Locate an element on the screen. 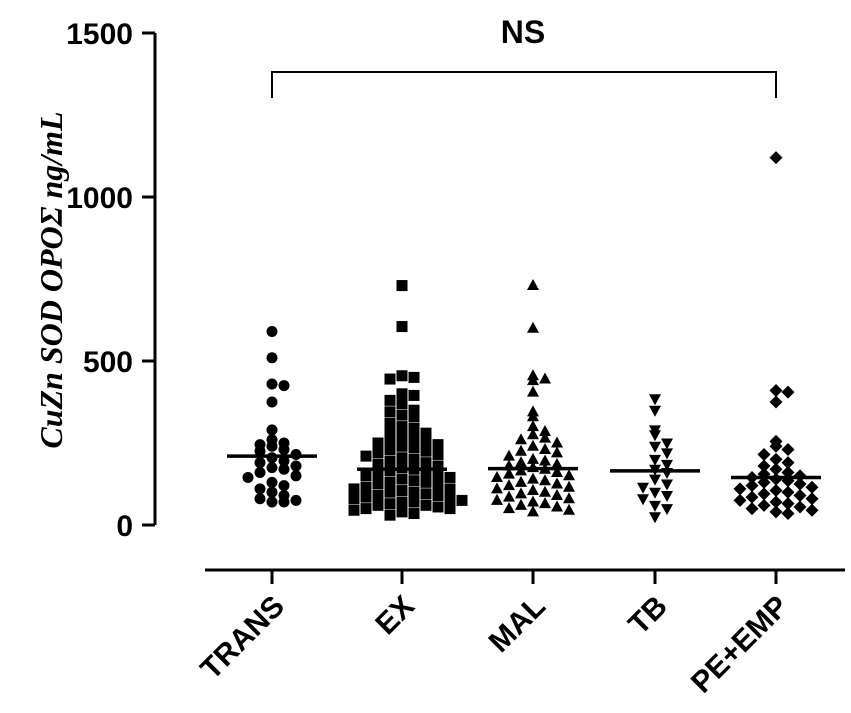 This screenshot has height=713, width=851. x-tick-label-tb: TB is located at coordinates (648, 616).